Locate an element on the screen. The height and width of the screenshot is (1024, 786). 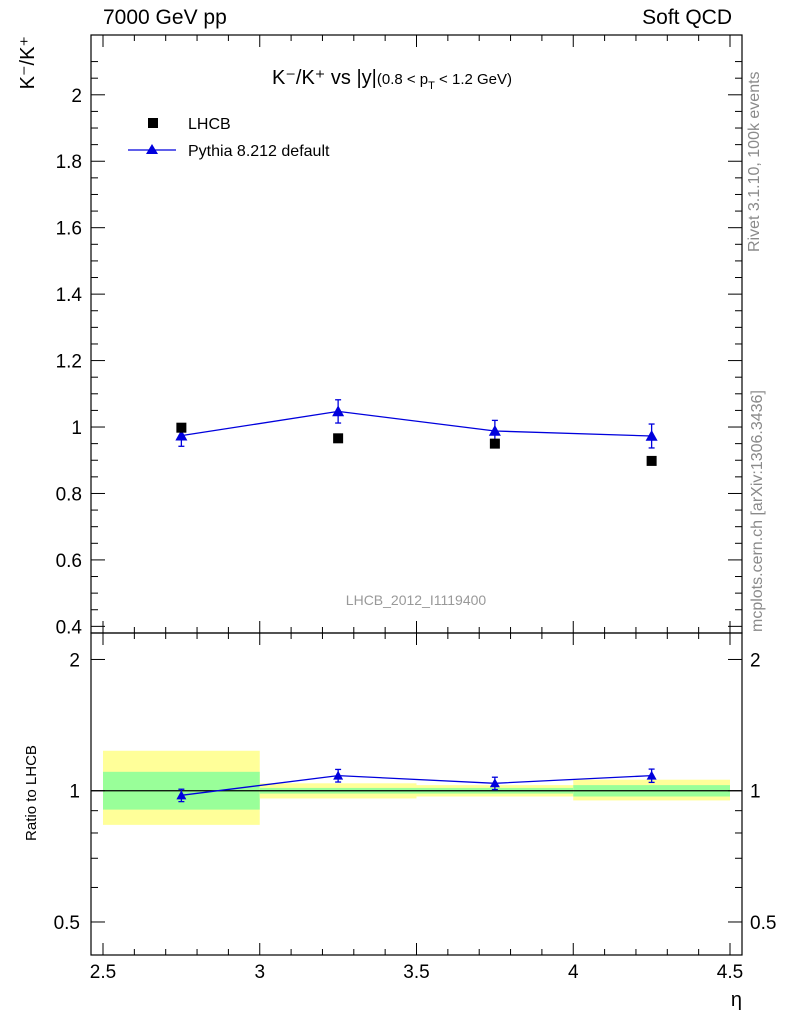
y-tick-label: 1.4 is located at coordinates (69, 295).